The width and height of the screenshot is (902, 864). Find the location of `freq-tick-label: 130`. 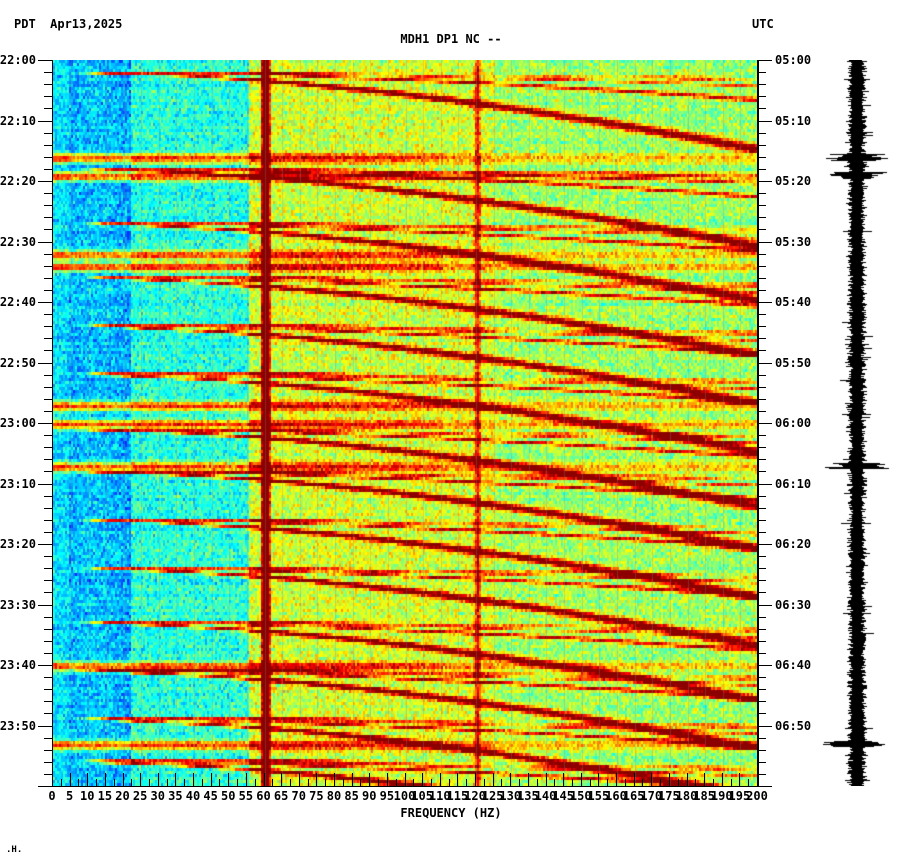

freq-tick-label: 130 is located at coordinates (510, 796).